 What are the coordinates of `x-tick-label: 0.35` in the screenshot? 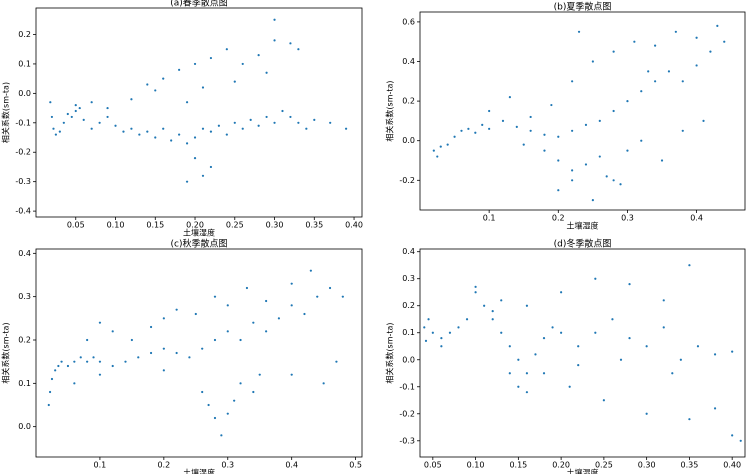 It's located at (690, 465).